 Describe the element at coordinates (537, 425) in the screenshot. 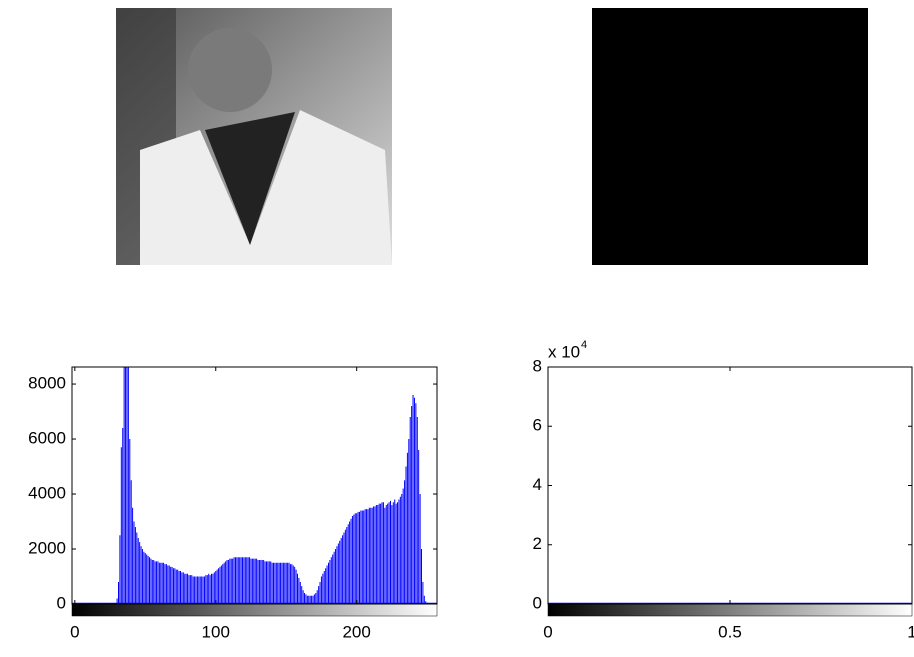

I see `y-tick-label: 6` at that location.